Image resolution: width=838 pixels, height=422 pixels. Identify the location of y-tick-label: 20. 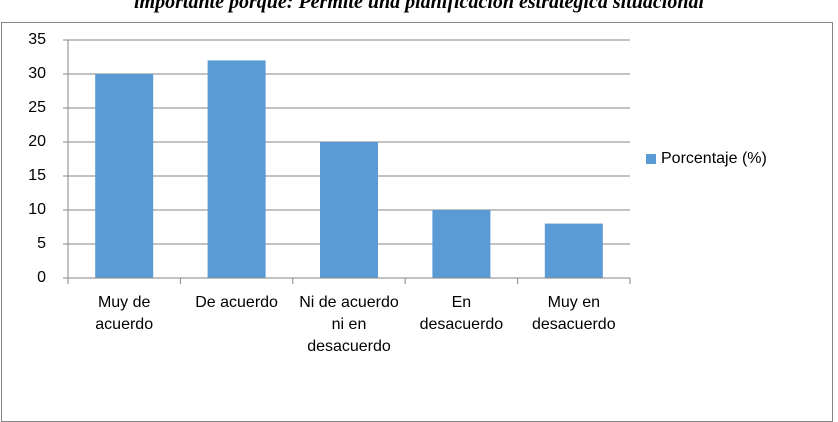
(37, 141).